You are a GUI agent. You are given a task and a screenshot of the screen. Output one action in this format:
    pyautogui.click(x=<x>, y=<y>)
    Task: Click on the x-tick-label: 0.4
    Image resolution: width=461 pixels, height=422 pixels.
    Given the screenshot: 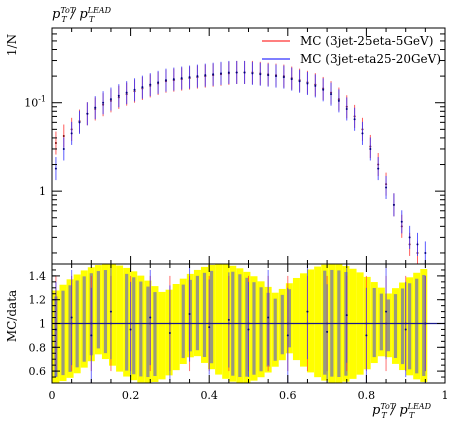 What is the action you would take?
    pyautogui.click(x=209, y=395)
    